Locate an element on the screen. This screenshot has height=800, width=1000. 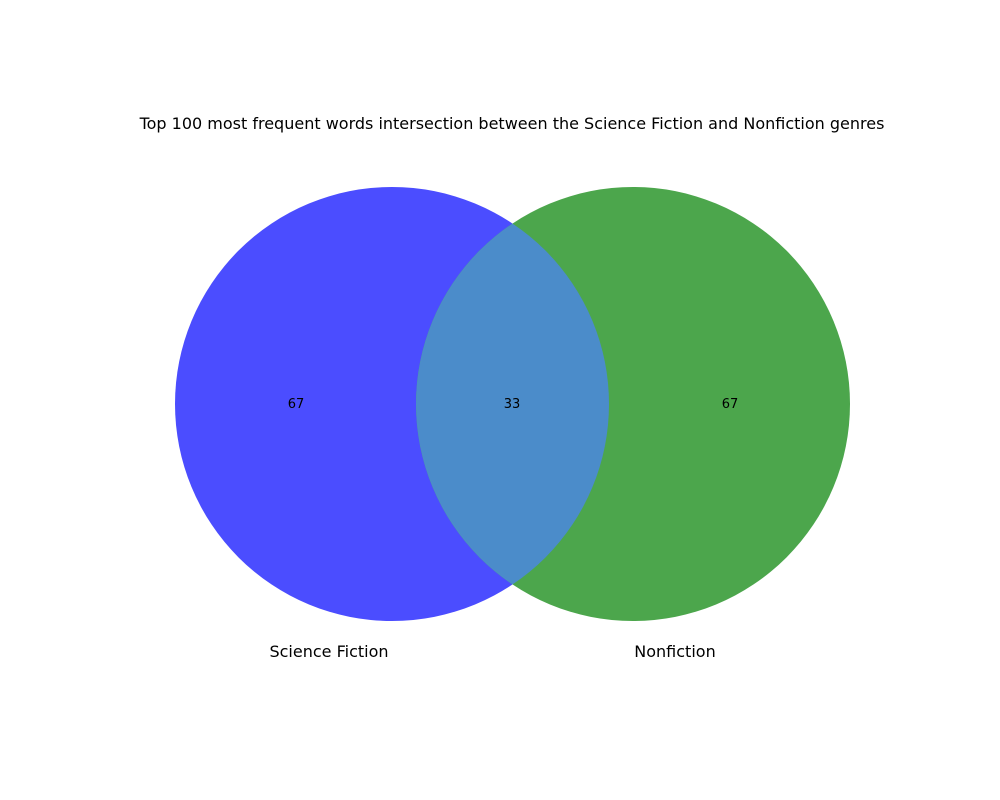
science-fiction-only-count: 67 is located at coordinates (296, 404).